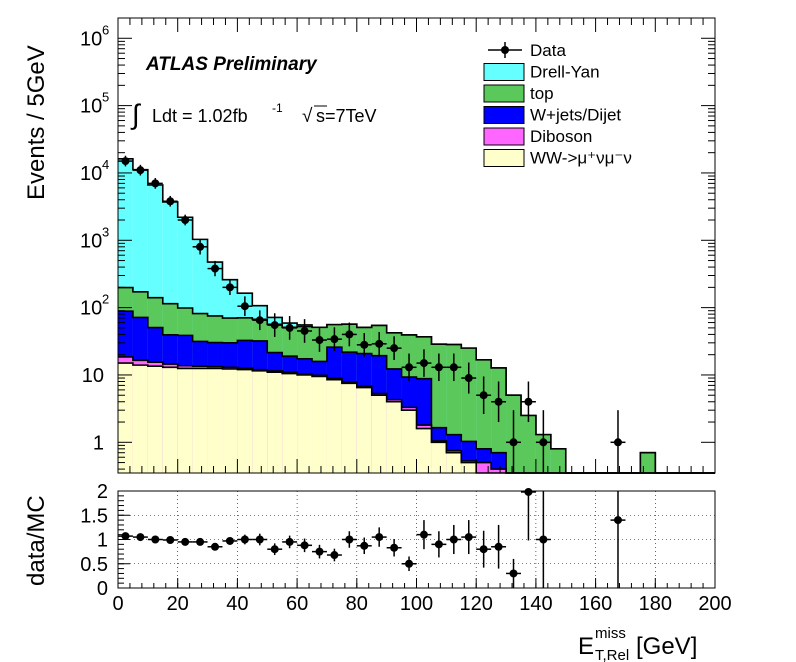 The width and height of the screenshot is (796, 662). I want to click on x-tick-label: 160, so click(595, 604).